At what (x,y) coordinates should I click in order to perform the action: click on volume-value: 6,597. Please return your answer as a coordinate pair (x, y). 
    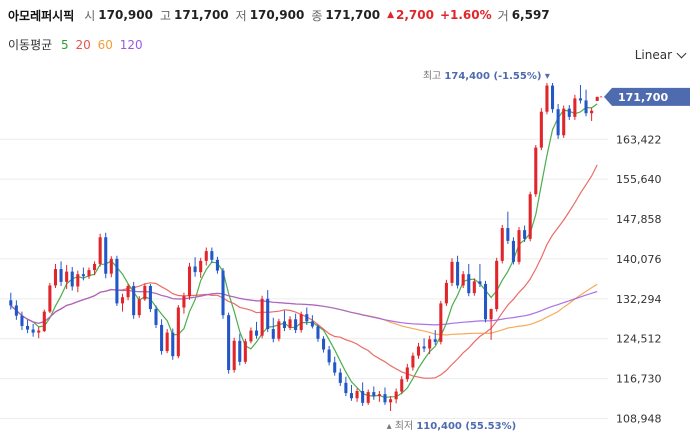
    Looking at the image, I should click on (530, 15).